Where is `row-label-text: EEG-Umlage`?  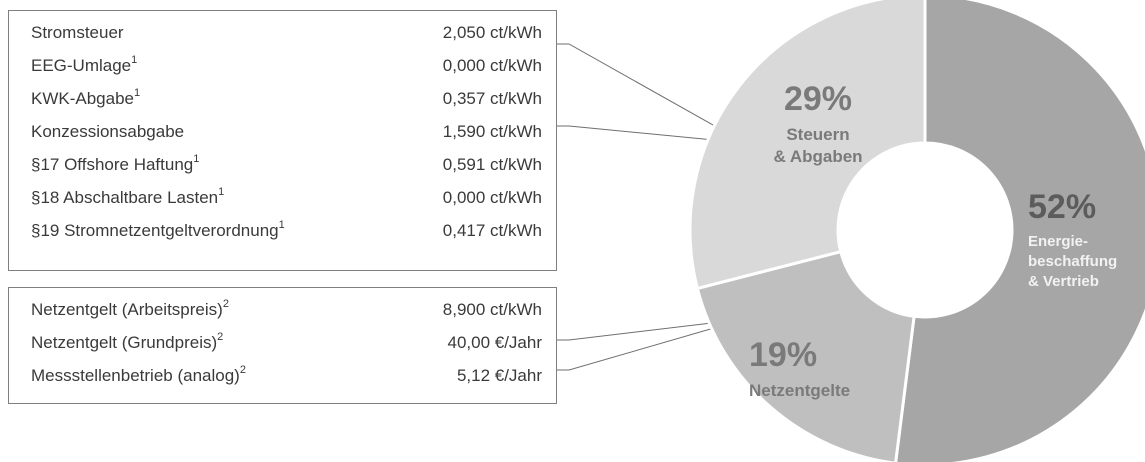
row-label-text: EEG-Umlage is located at coordinates (81, 65).